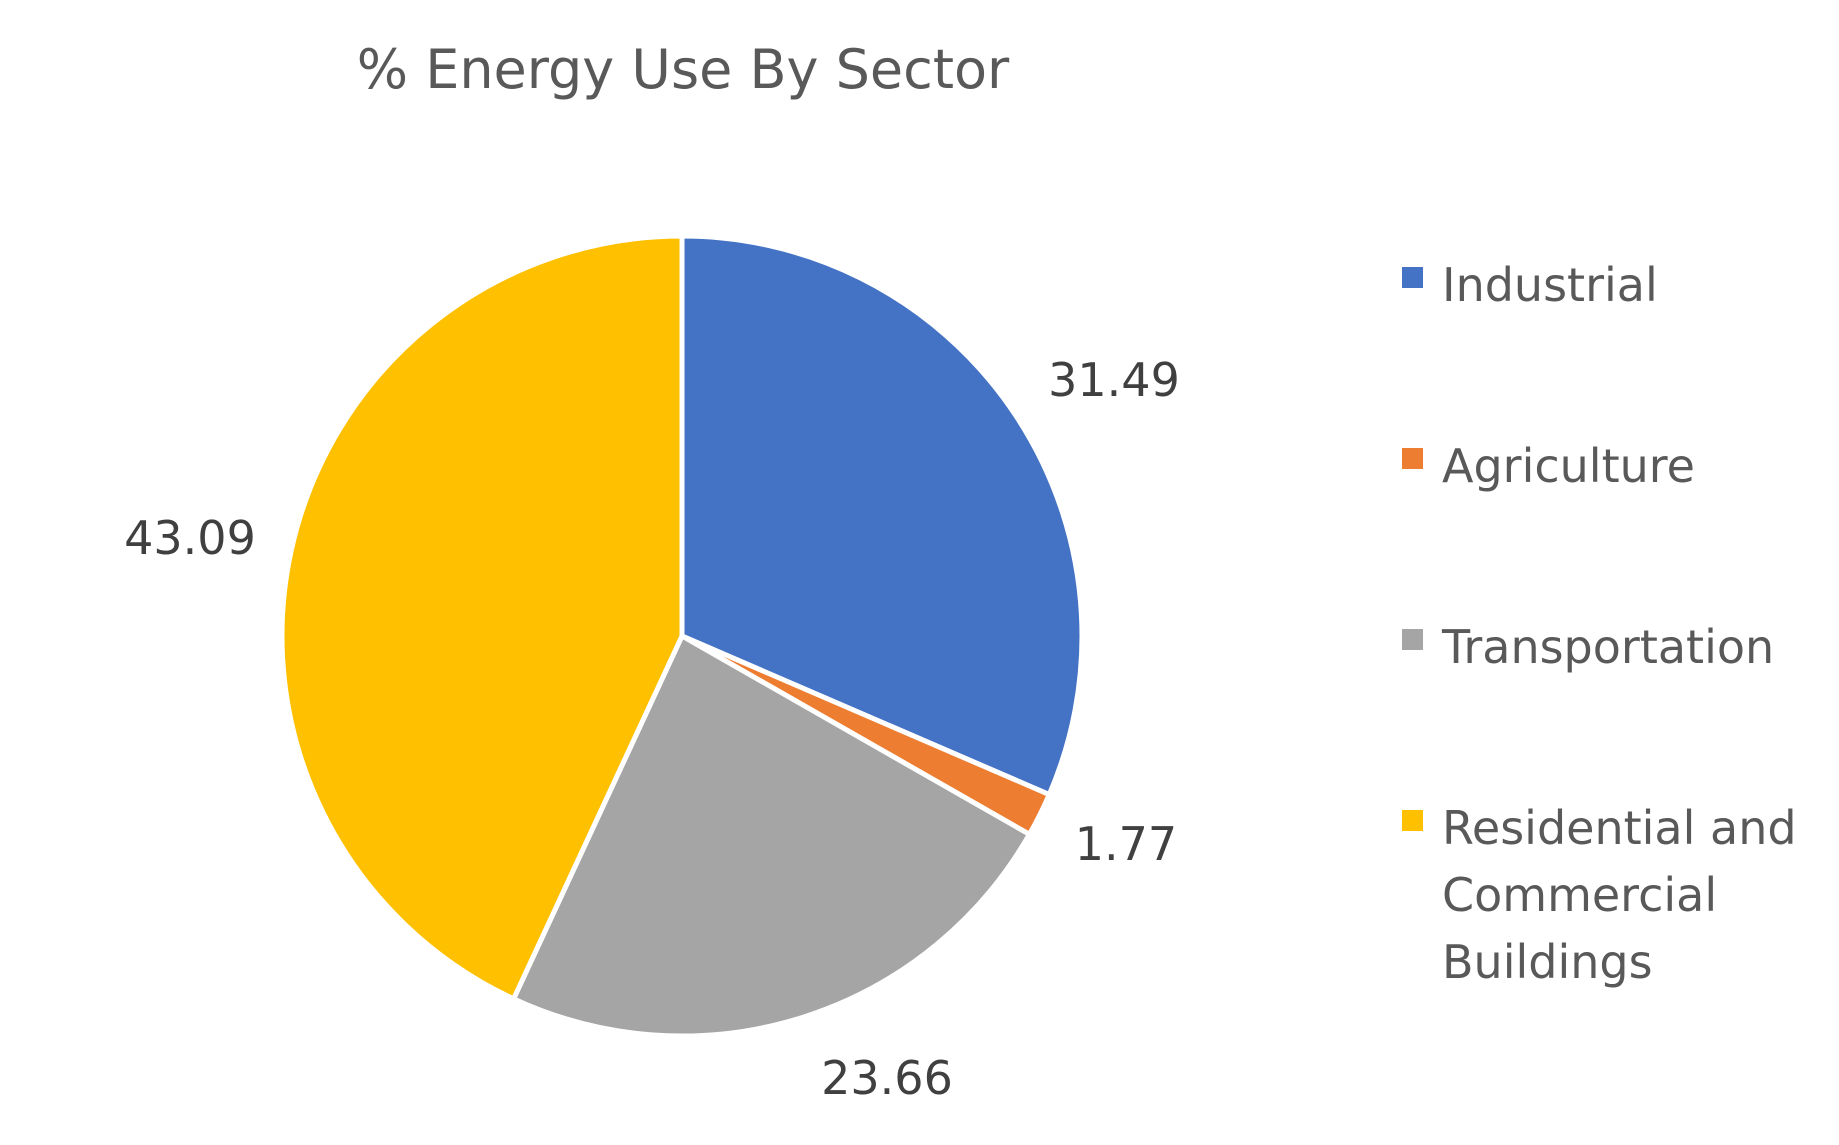  I want to click on legend-label: Transportation, so click(1607, 647).